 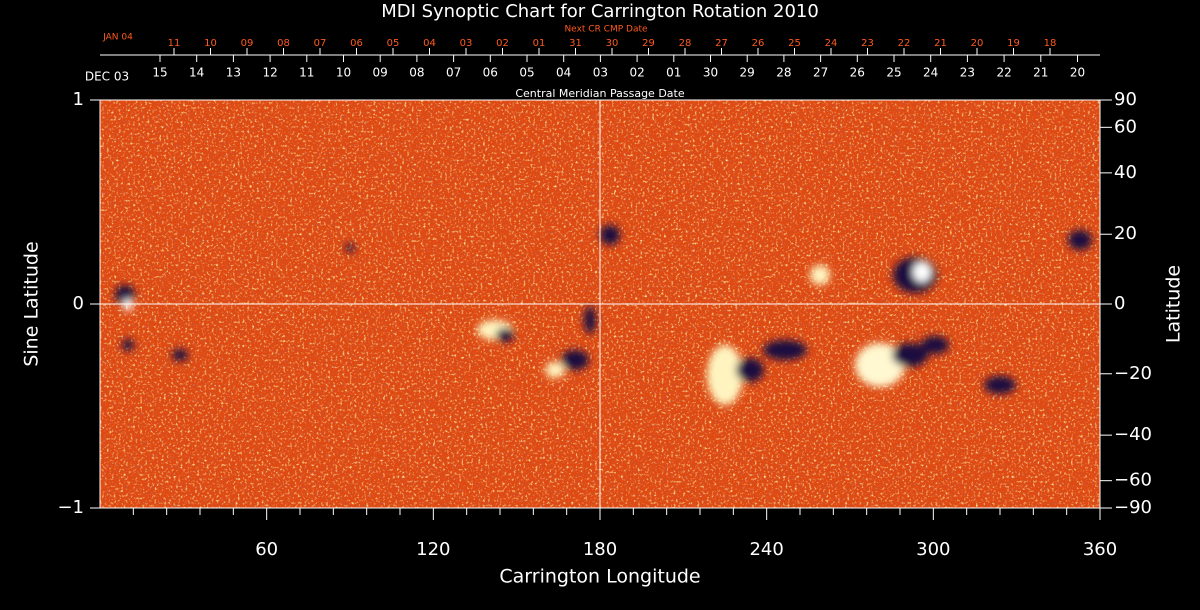 I want to click on cmp-day: 04, so click(x=563, y=73).